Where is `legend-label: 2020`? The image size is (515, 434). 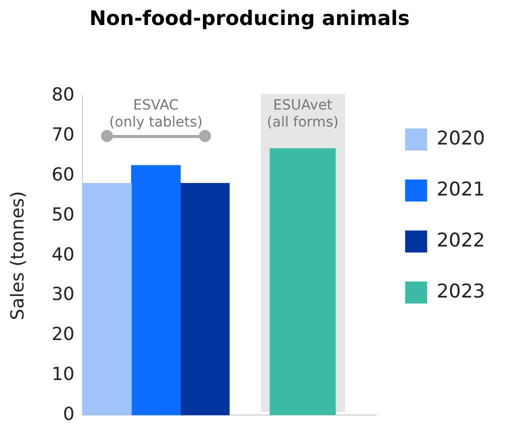 legend-label: 2020 is located at coordinates (461, 138).